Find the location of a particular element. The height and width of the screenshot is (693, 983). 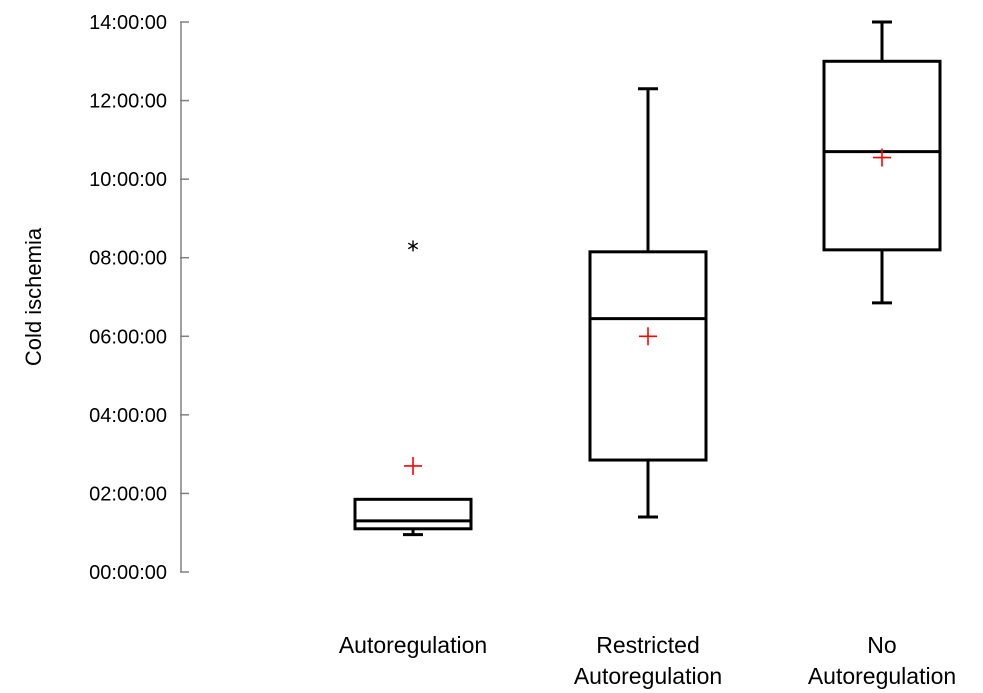

outlier-marker is located at coordinates (413, 246).